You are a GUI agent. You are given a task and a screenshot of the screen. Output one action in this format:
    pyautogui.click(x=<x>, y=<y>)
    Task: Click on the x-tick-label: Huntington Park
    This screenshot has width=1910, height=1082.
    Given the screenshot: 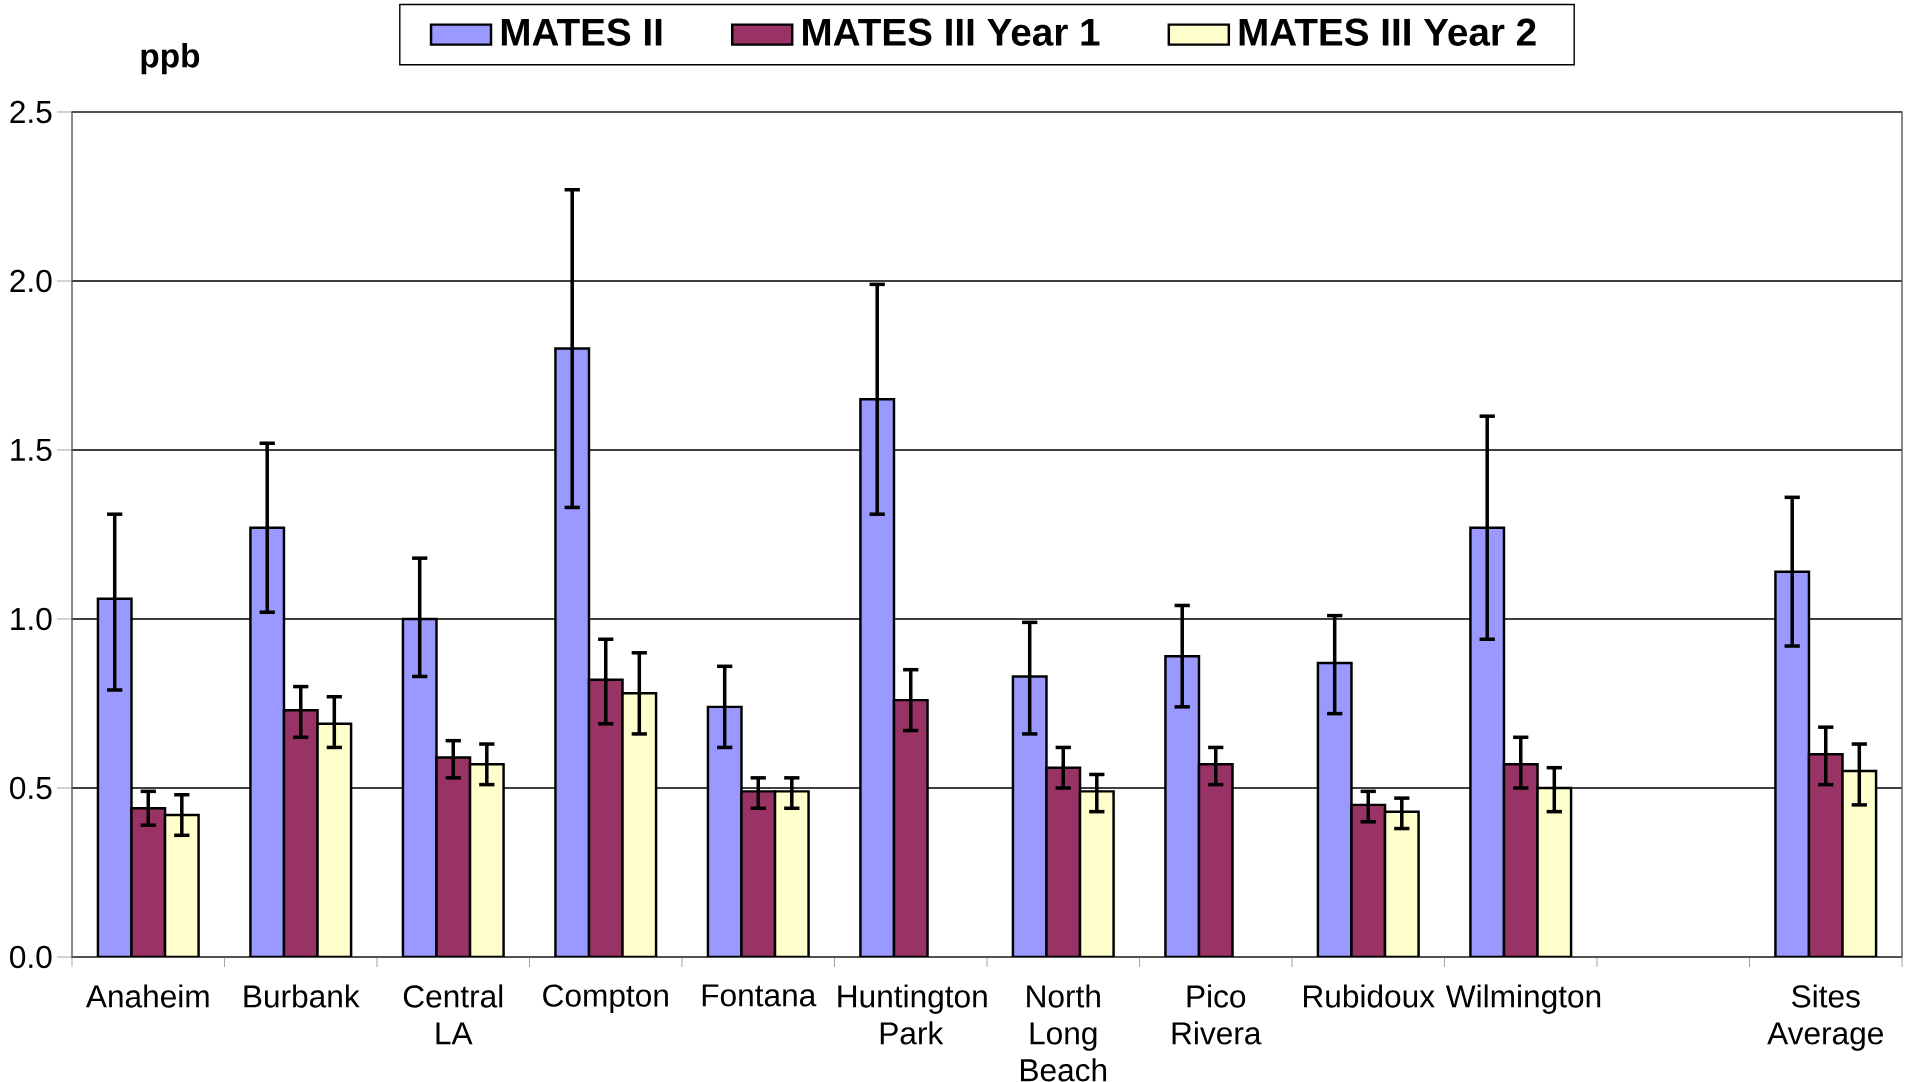 What is the action you would take?
    pyautogui.click(x=912, y=1014)
    